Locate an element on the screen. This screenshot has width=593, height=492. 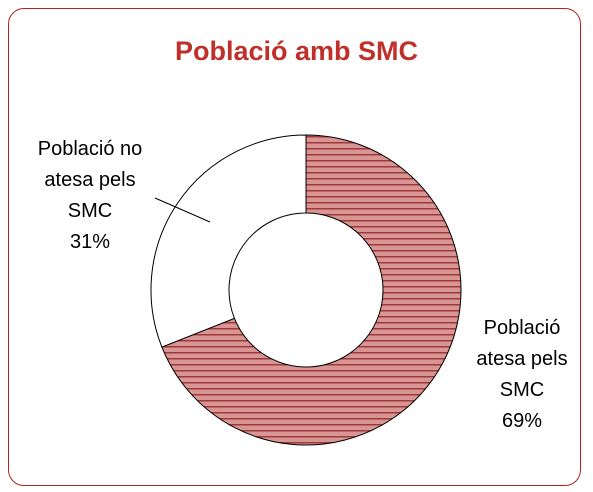
category-label: Població atesa pels SMC is located at coordinates (522, 359).